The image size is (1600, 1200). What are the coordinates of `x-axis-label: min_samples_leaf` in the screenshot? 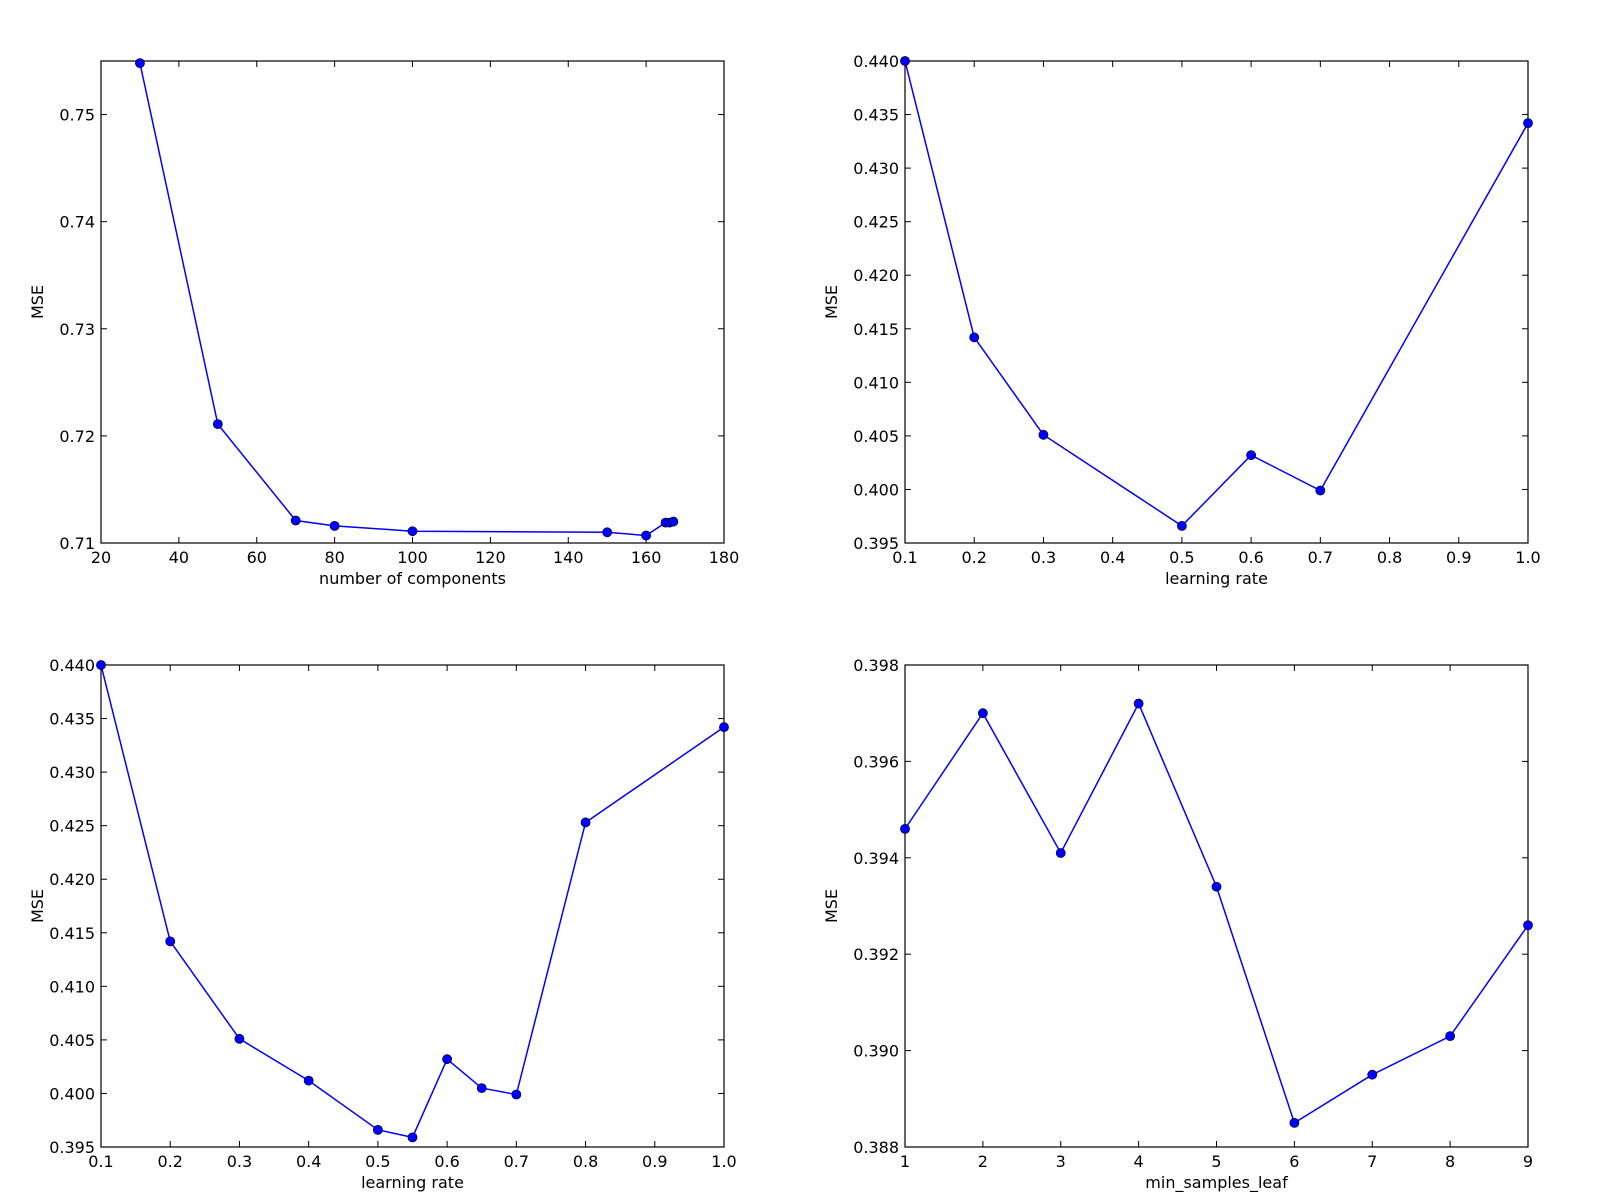 It's located at (1216, 1183).